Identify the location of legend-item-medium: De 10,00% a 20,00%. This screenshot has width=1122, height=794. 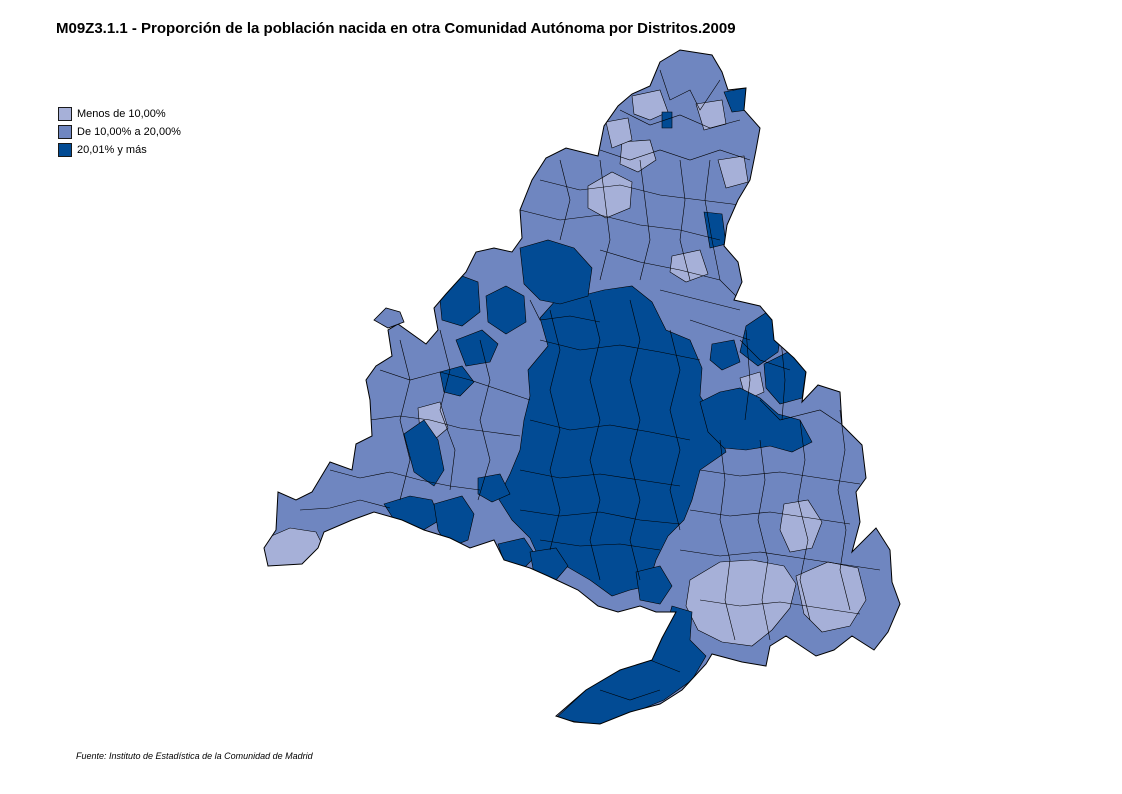
(119, 132).